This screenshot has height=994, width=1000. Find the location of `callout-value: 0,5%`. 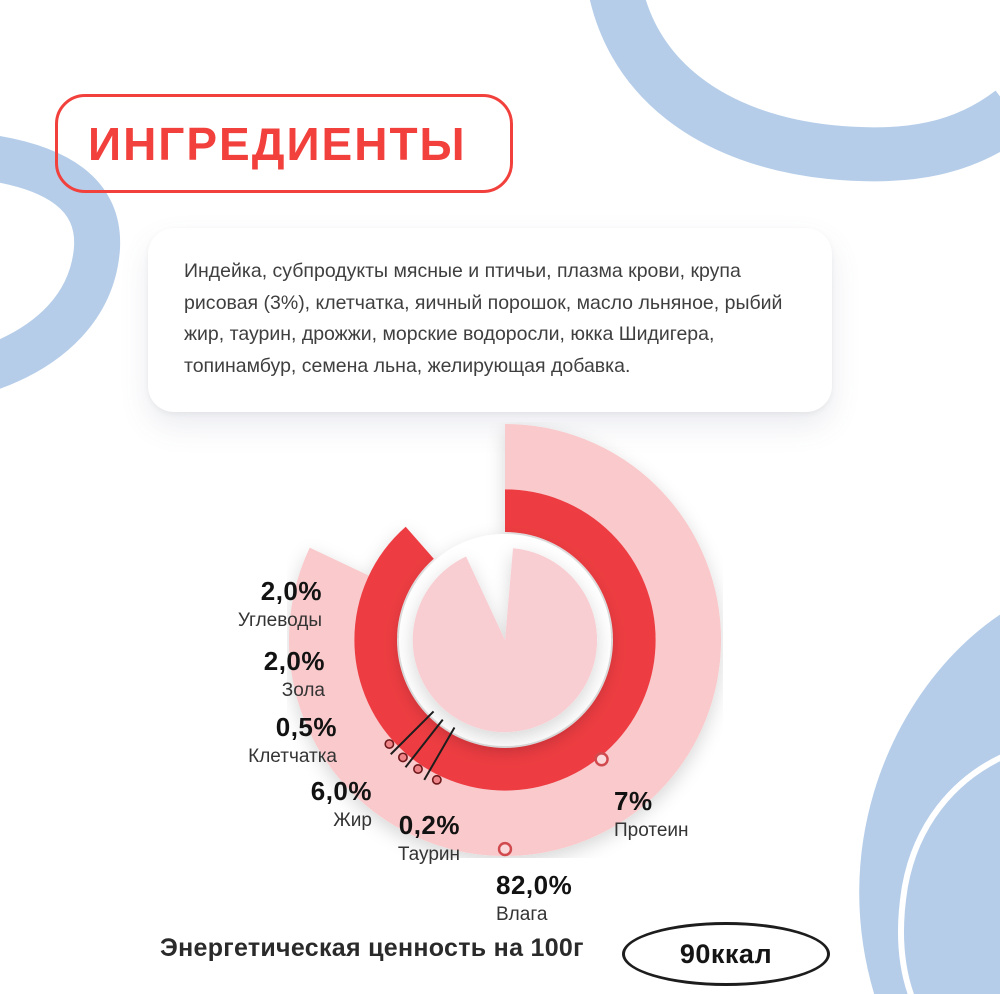

callout-value: 0,5% is located at coordinates (306, 727).